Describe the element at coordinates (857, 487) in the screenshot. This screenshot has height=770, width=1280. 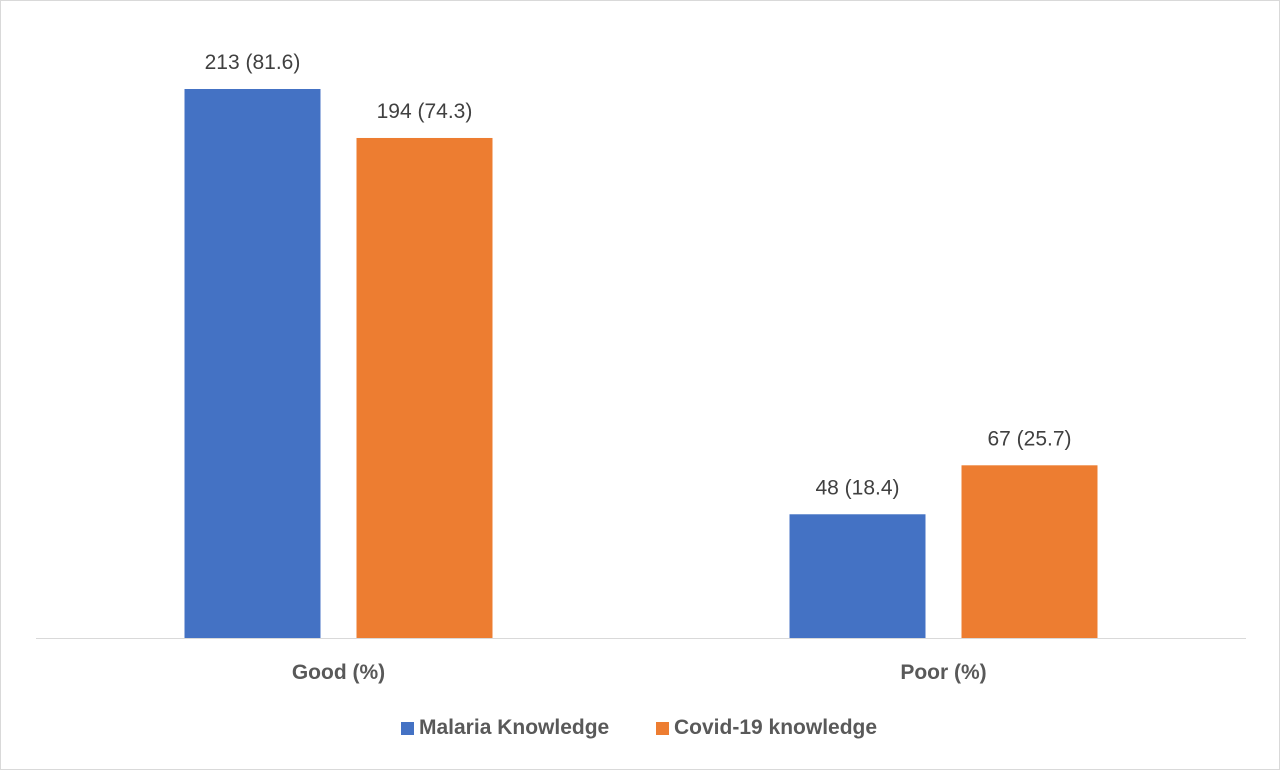
I see `data-label: 48 (18.4)` at that location.